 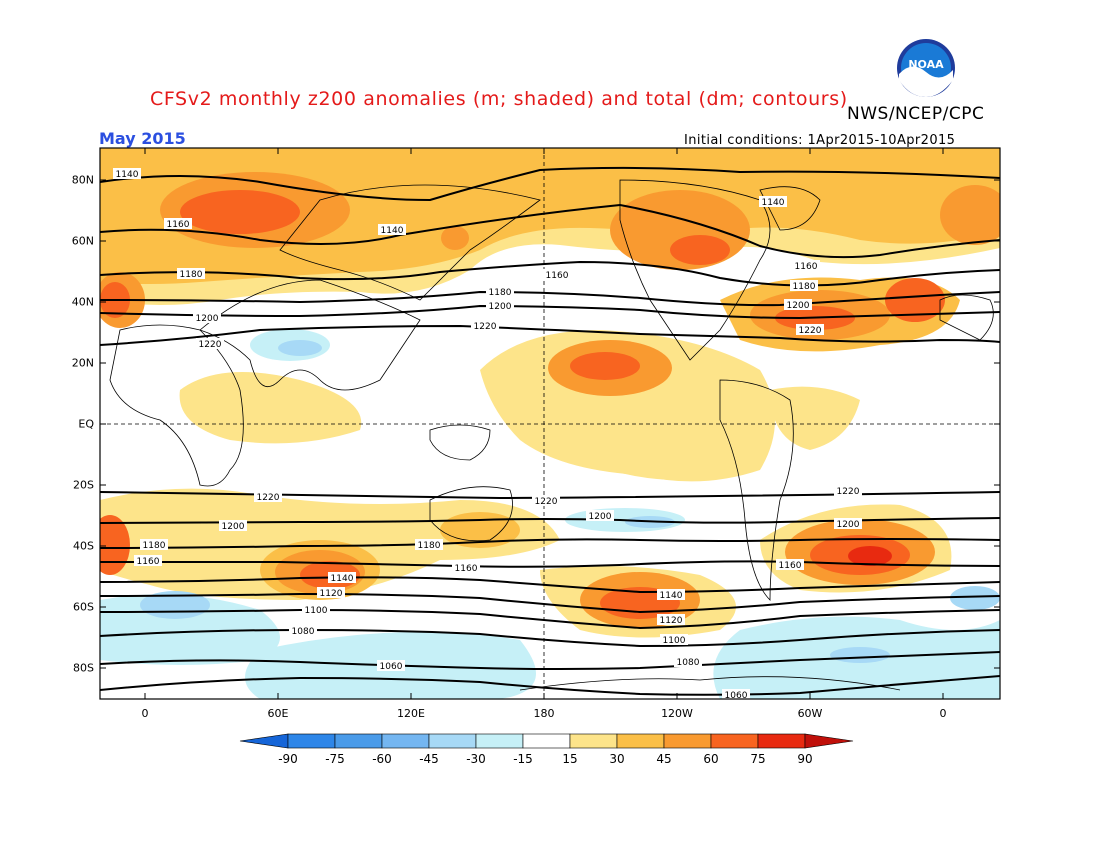 I want to click on lat-label-40n: 40N, so click(x=82, y=302).